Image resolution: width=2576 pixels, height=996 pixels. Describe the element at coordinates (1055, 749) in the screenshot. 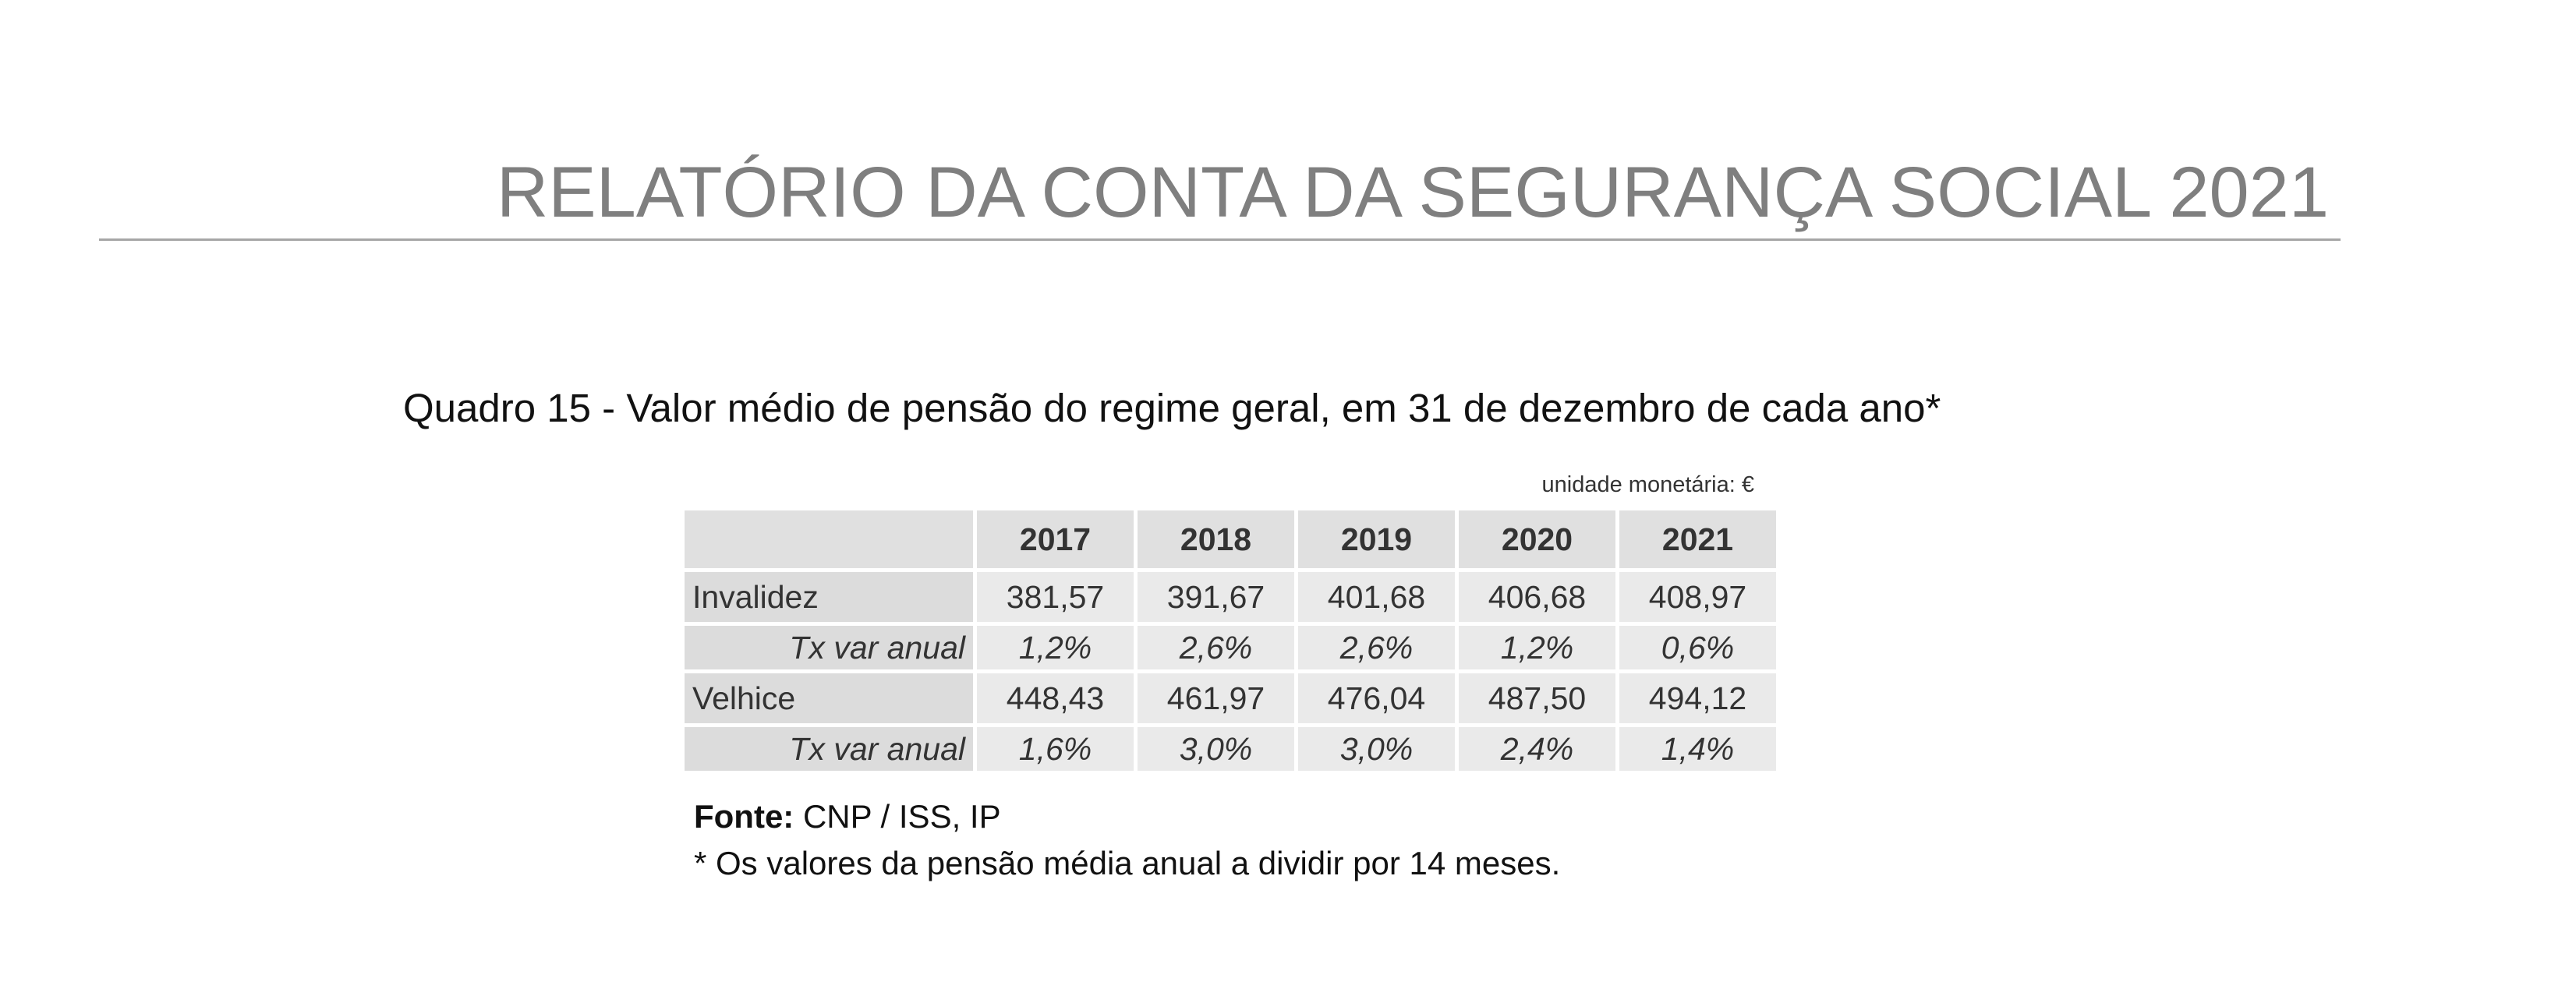

I see `cell: 1,6%` at that location.